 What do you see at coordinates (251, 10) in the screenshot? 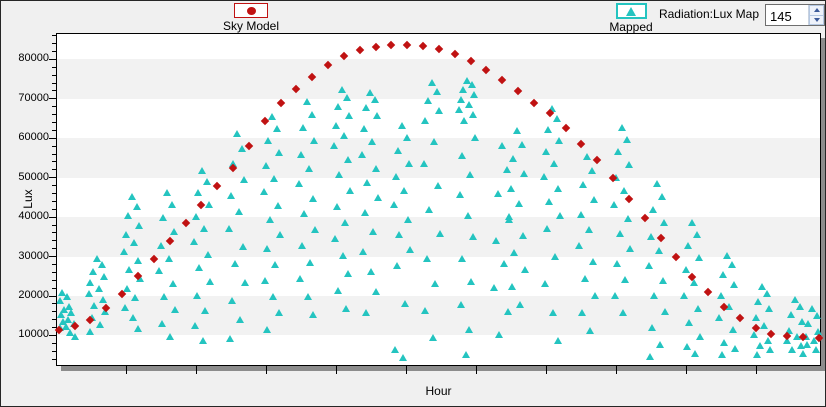
I see `sky-model-legend-box` at bounding box center [251, 10].